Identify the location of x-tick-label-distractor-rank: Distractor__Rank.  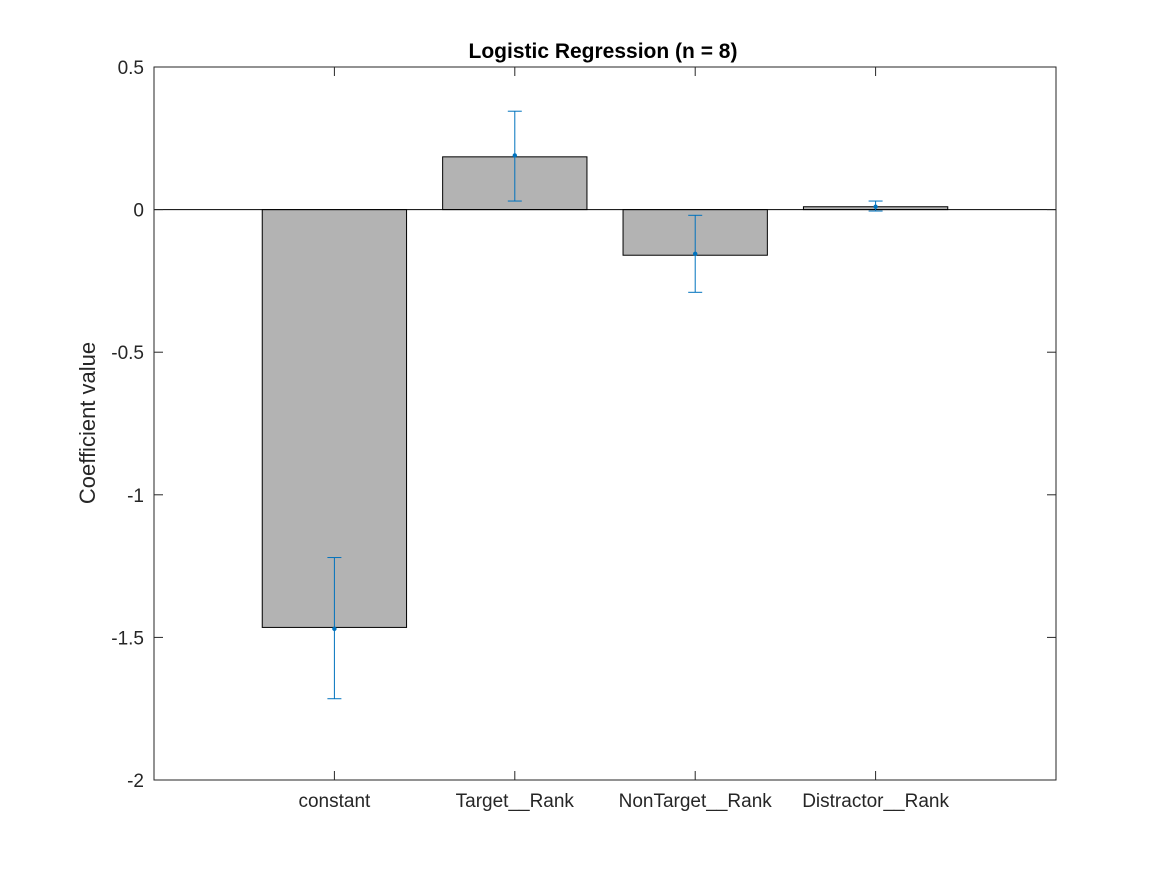
(875, 801).